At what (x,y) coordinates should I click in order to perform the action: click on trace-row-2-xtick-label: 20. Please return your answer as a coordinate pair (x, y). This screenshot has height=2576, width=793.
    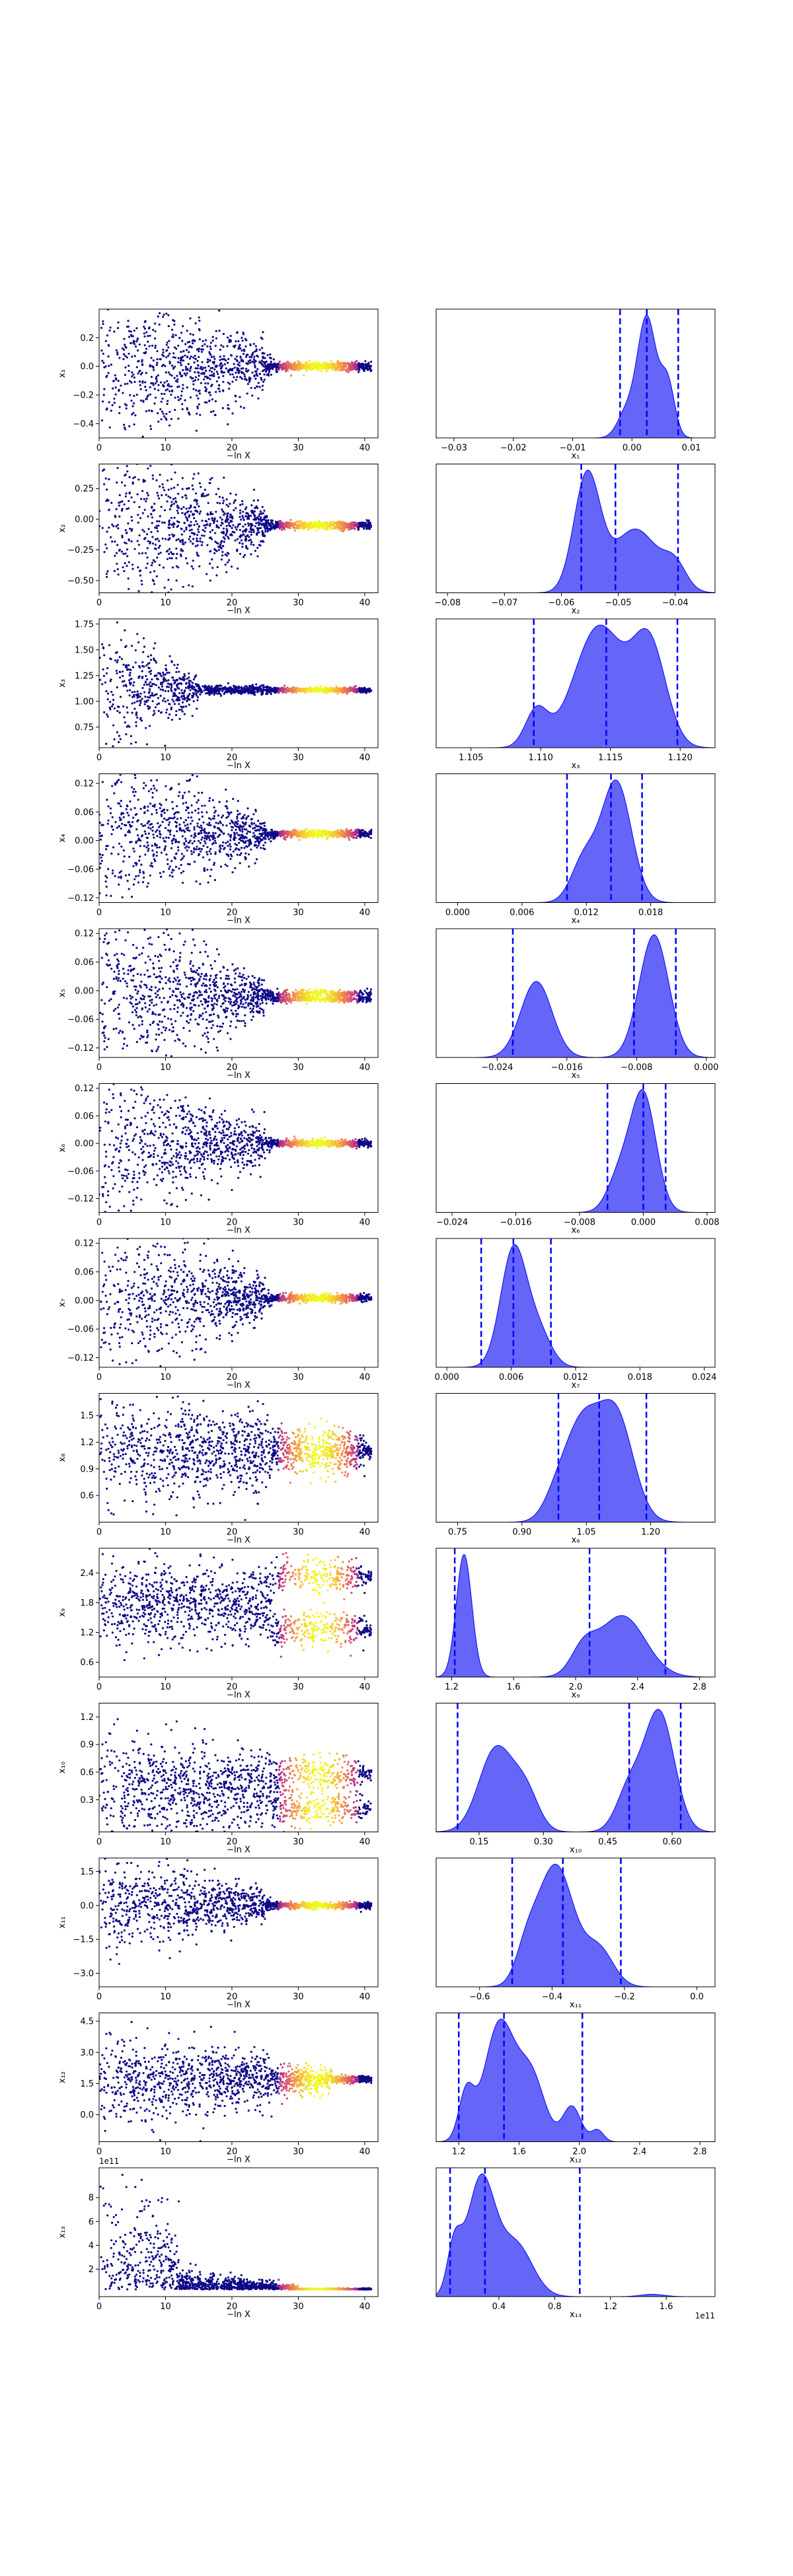
    Looking at the image, I should click on (233, 603).